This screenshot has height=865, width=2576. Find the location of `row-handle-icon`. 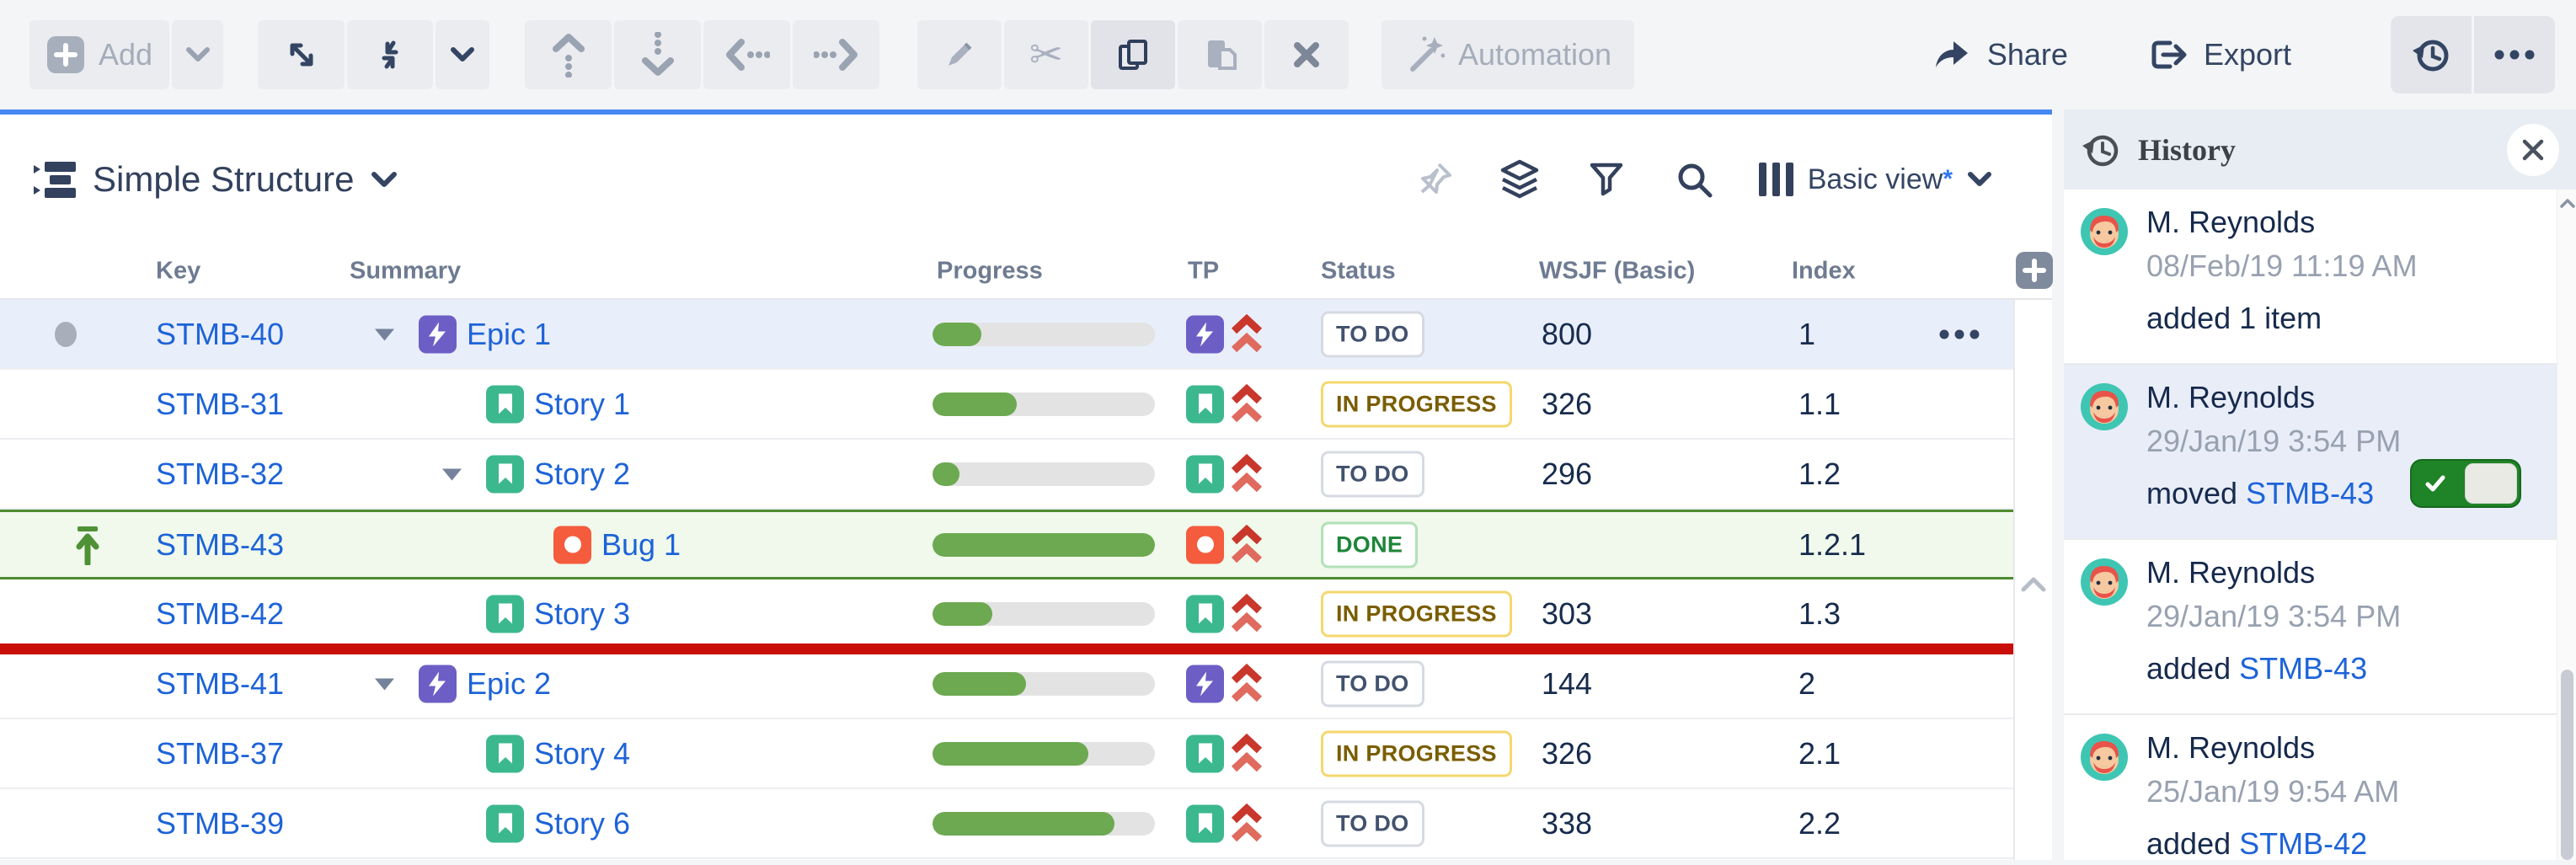

row-handle-icon is located at coordinates (65, 334).